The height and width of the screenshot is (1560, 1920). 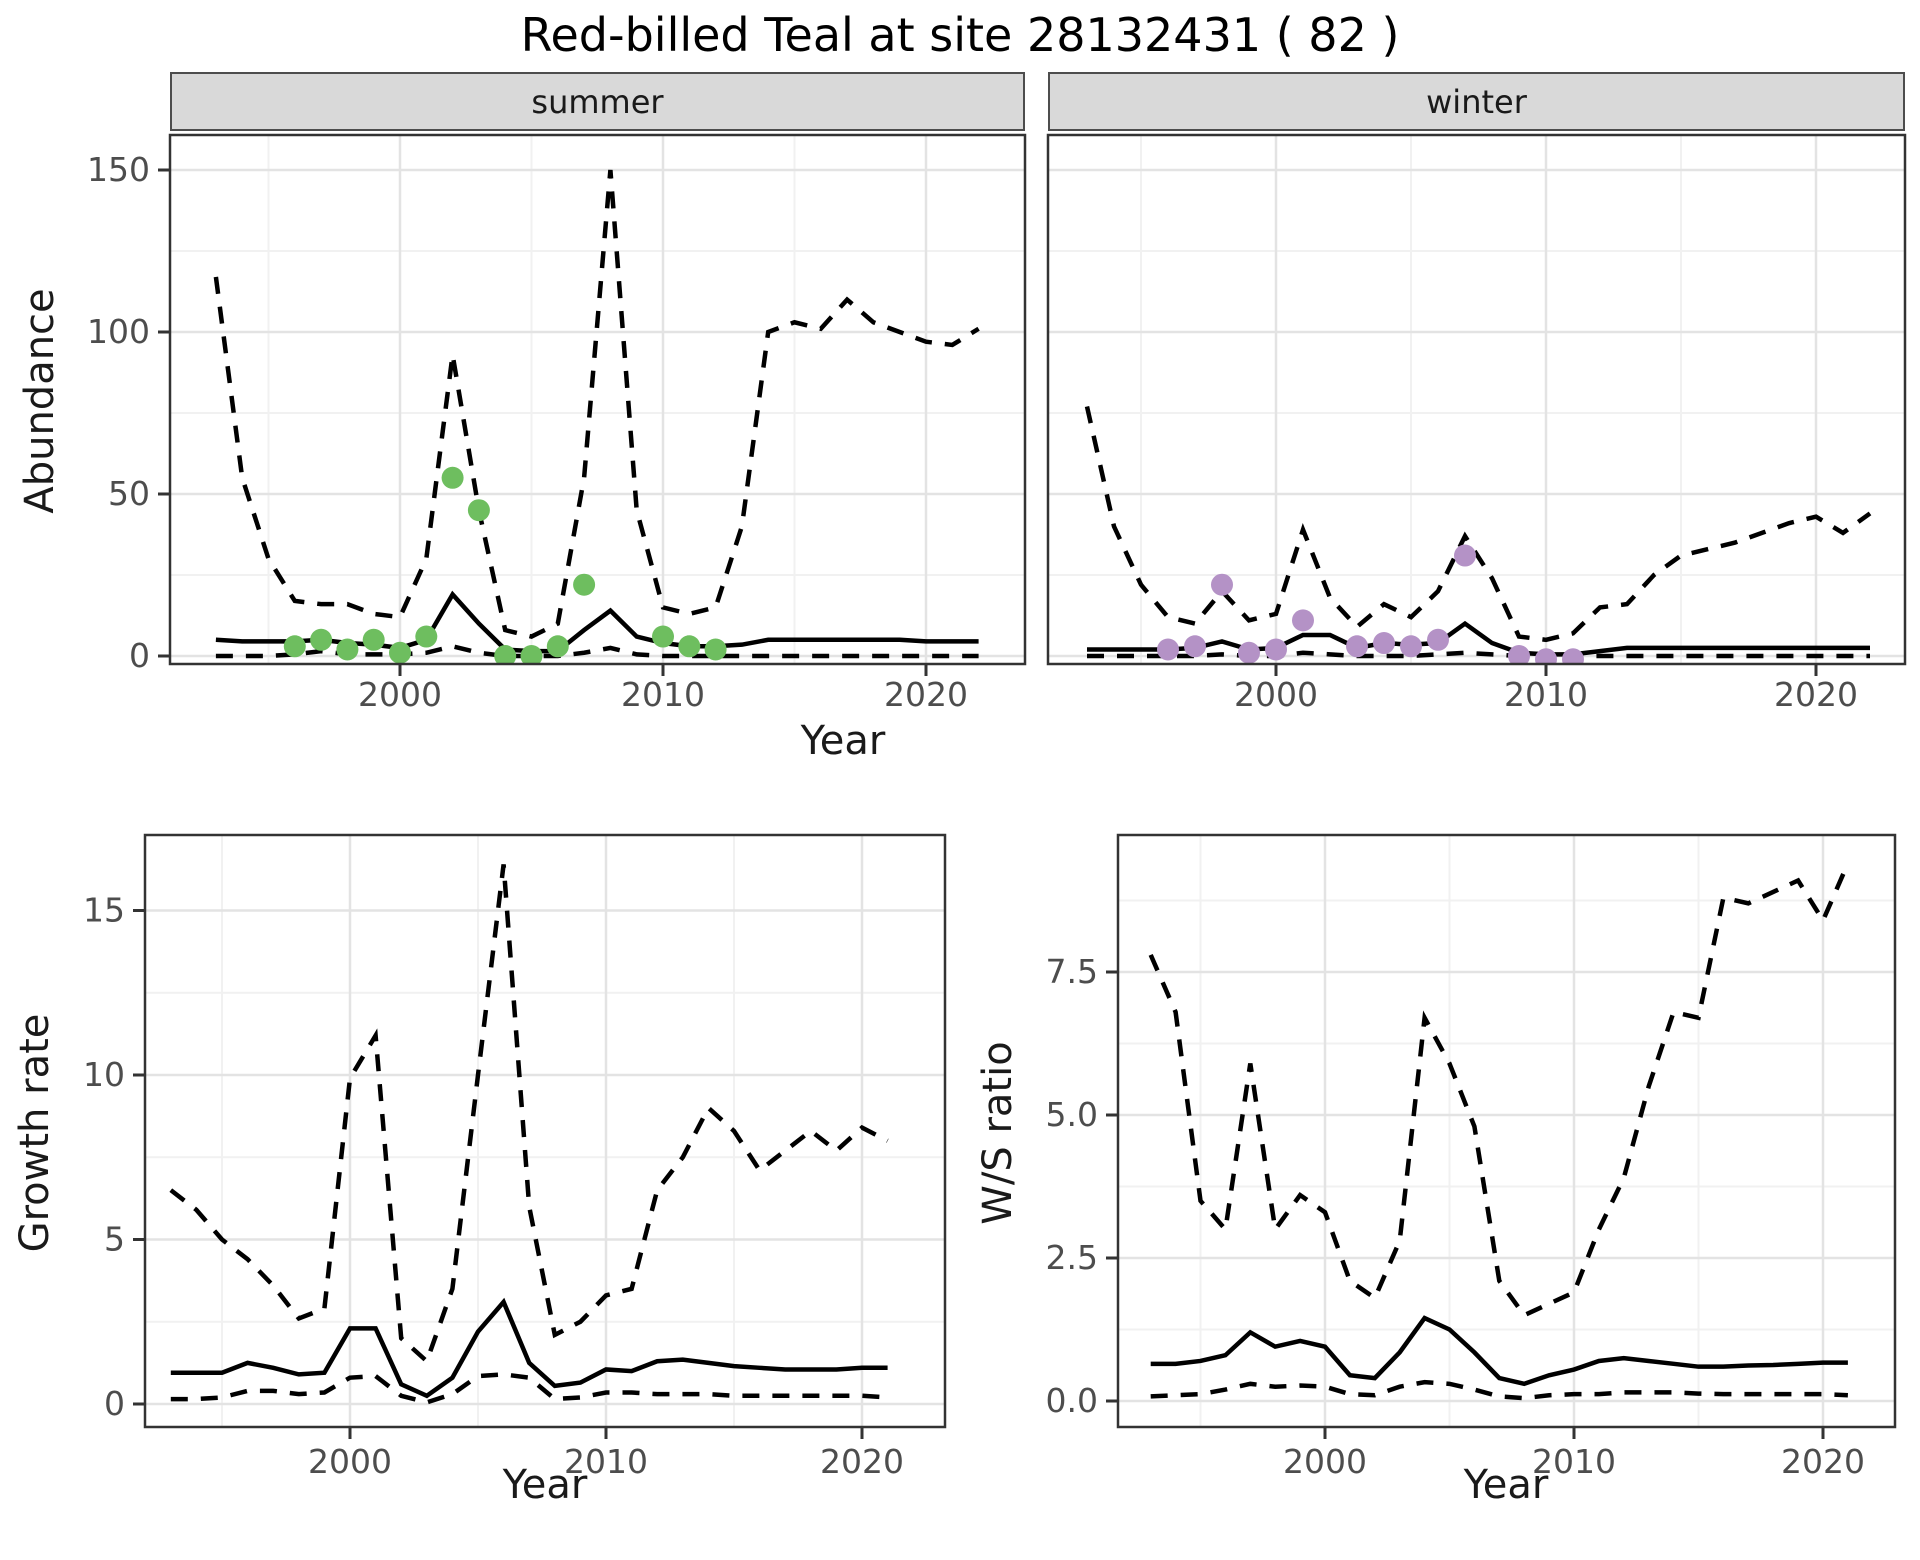 What do you see at coordinates (1072, 1257) in the screenshot?
I see `ws-y-tick-label: 2.5` at bounding box center [1072, 1257].